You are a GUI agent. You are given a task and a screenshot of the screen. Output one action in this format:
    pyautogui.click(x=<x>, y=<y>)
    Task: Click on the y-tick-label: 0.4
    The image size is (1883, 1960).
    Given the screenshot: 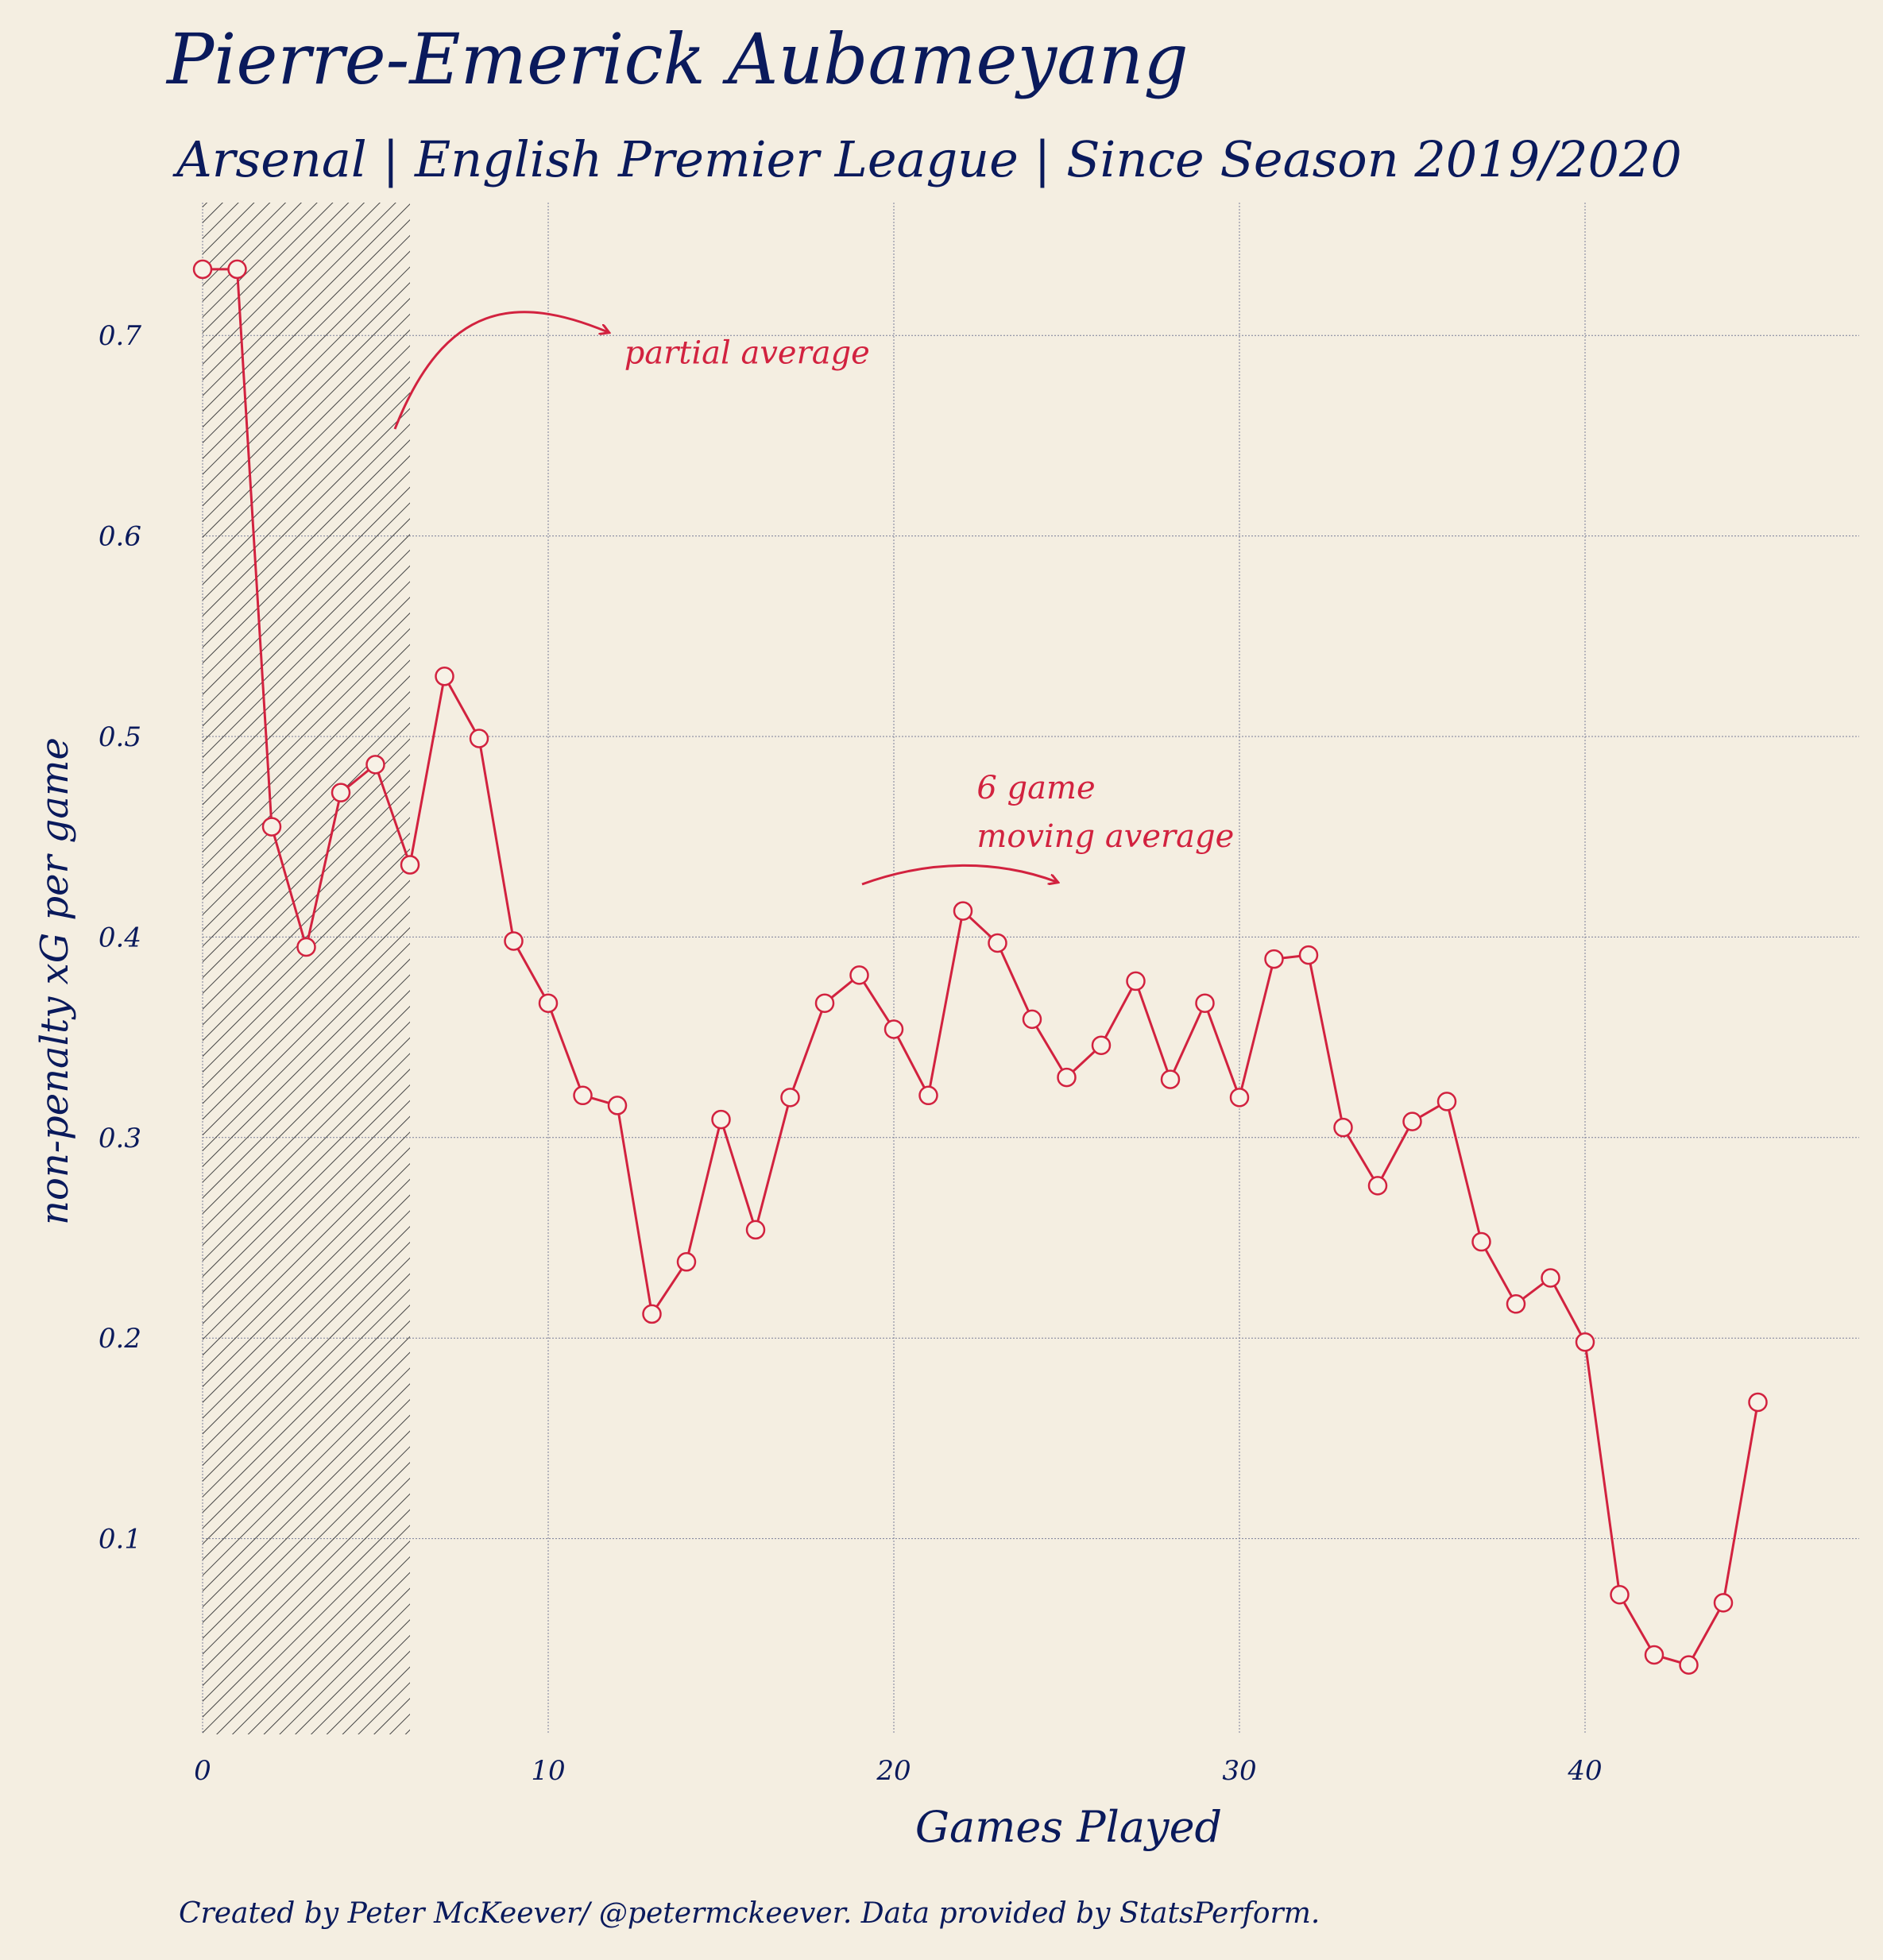 What is the action you would take?
    pyautogui.click(x=120, y=937)
    